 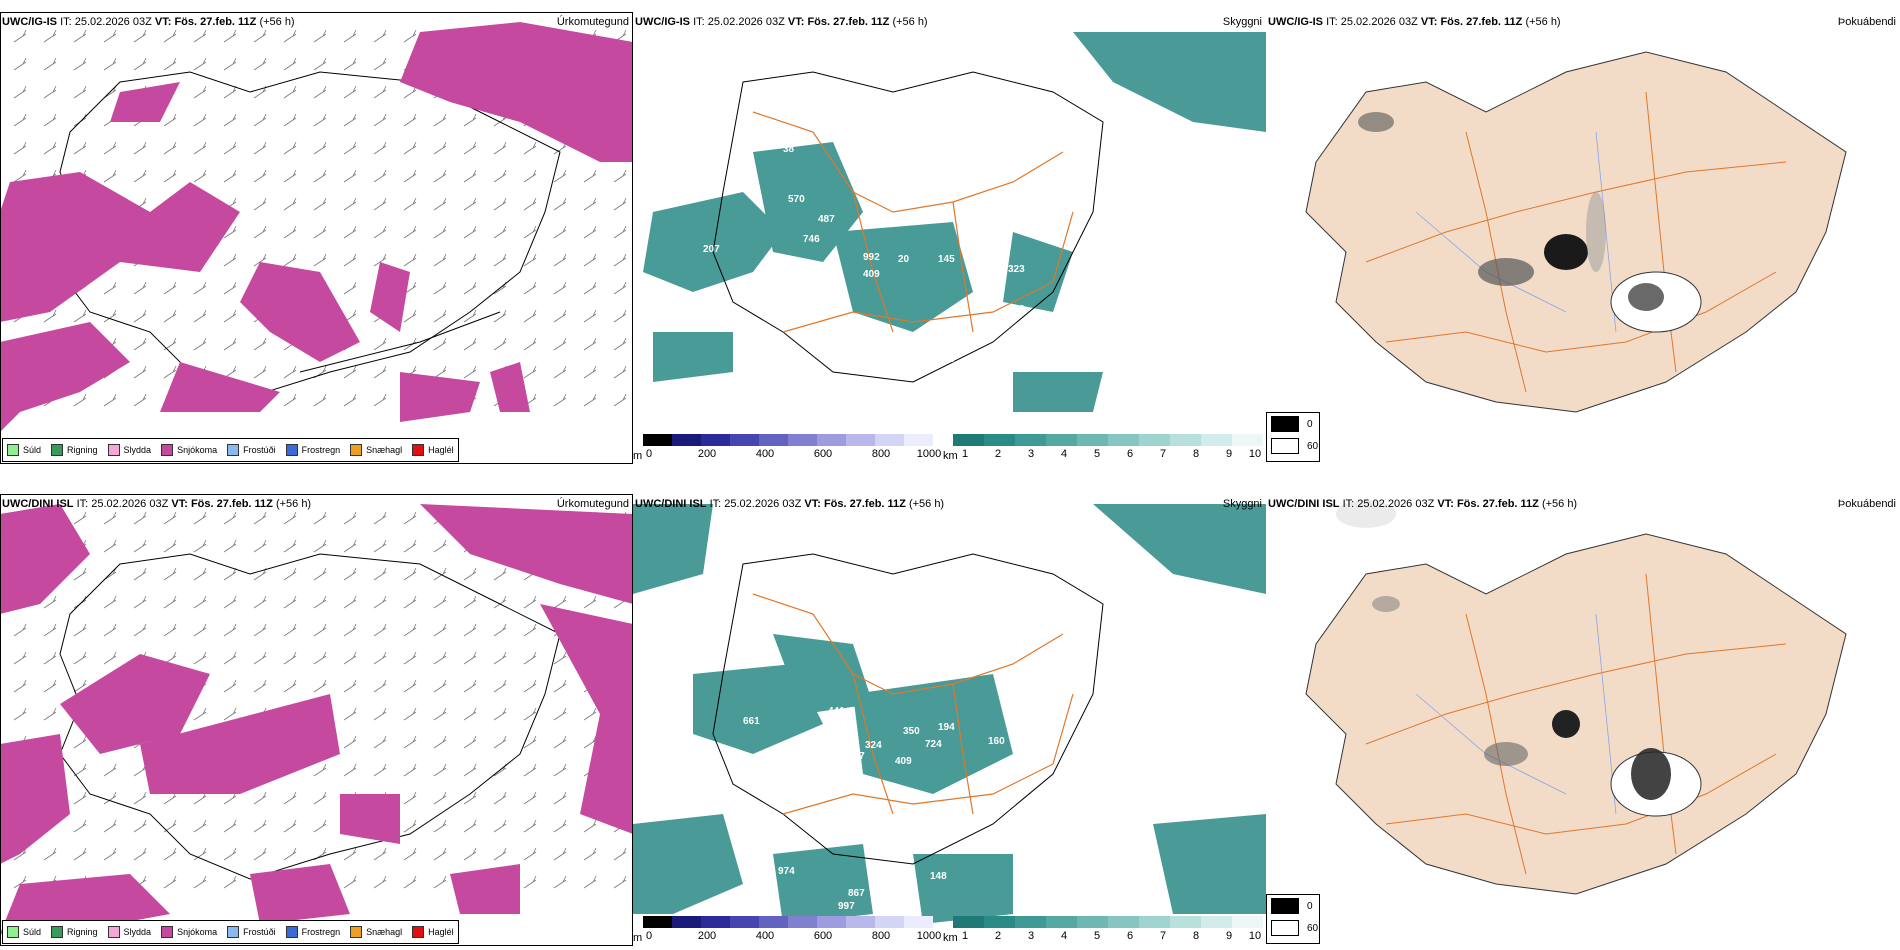 I want to click on svg-text: 350, so click(x=911, y=731).